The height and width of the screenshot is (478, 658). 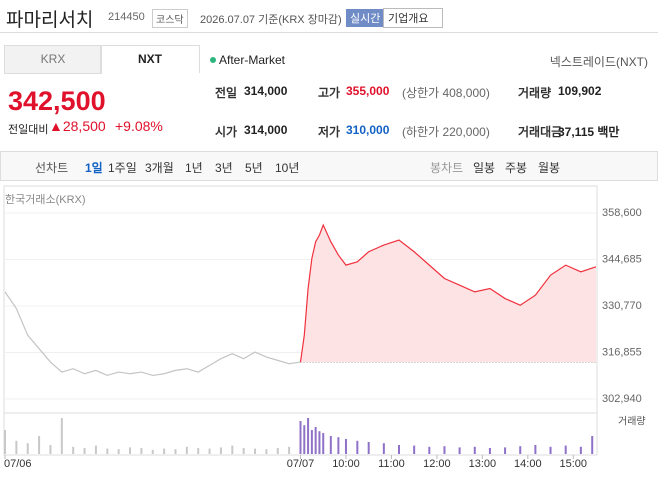 I want to click on tab: NXT, so click(x=150, y=59).